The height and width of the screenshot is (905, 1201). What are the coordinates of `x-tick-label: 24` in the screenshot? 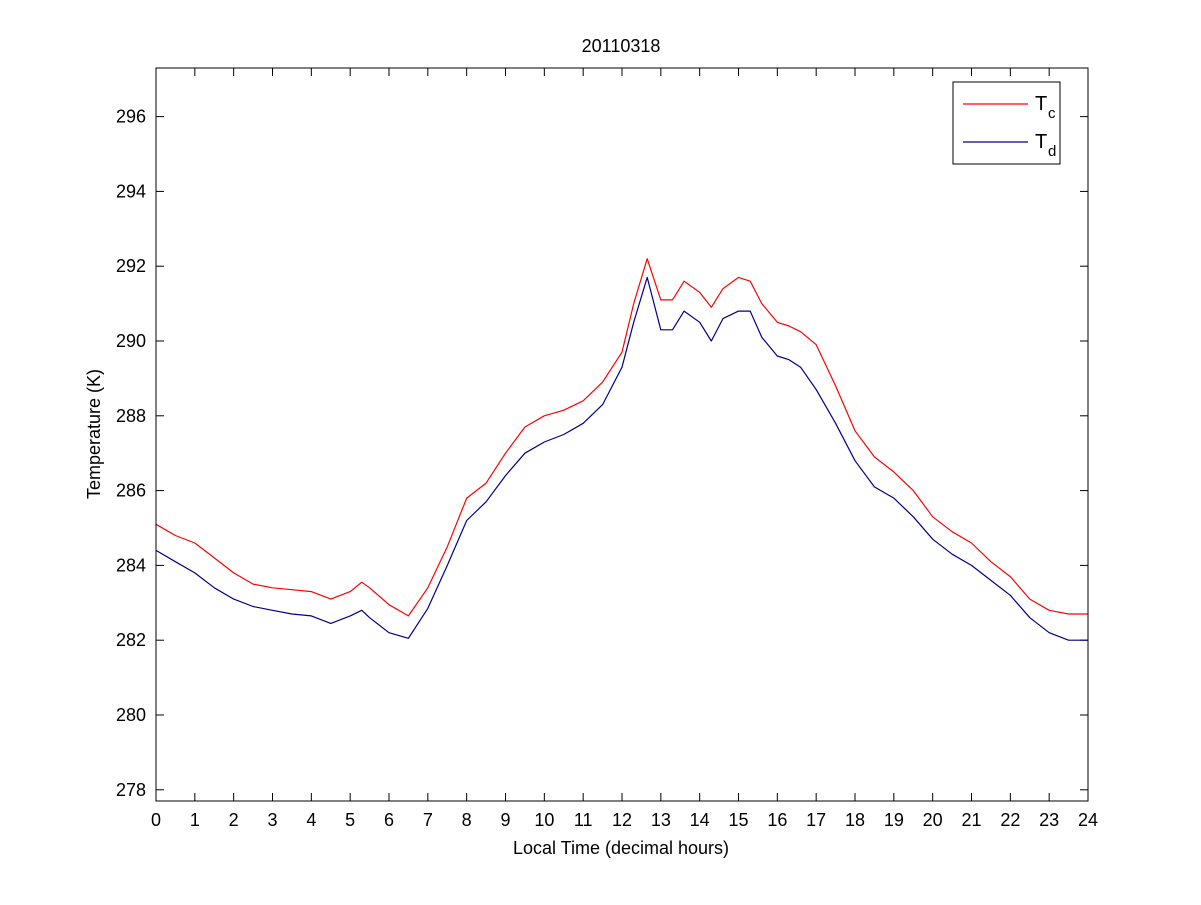 It's located at (1088, 820).